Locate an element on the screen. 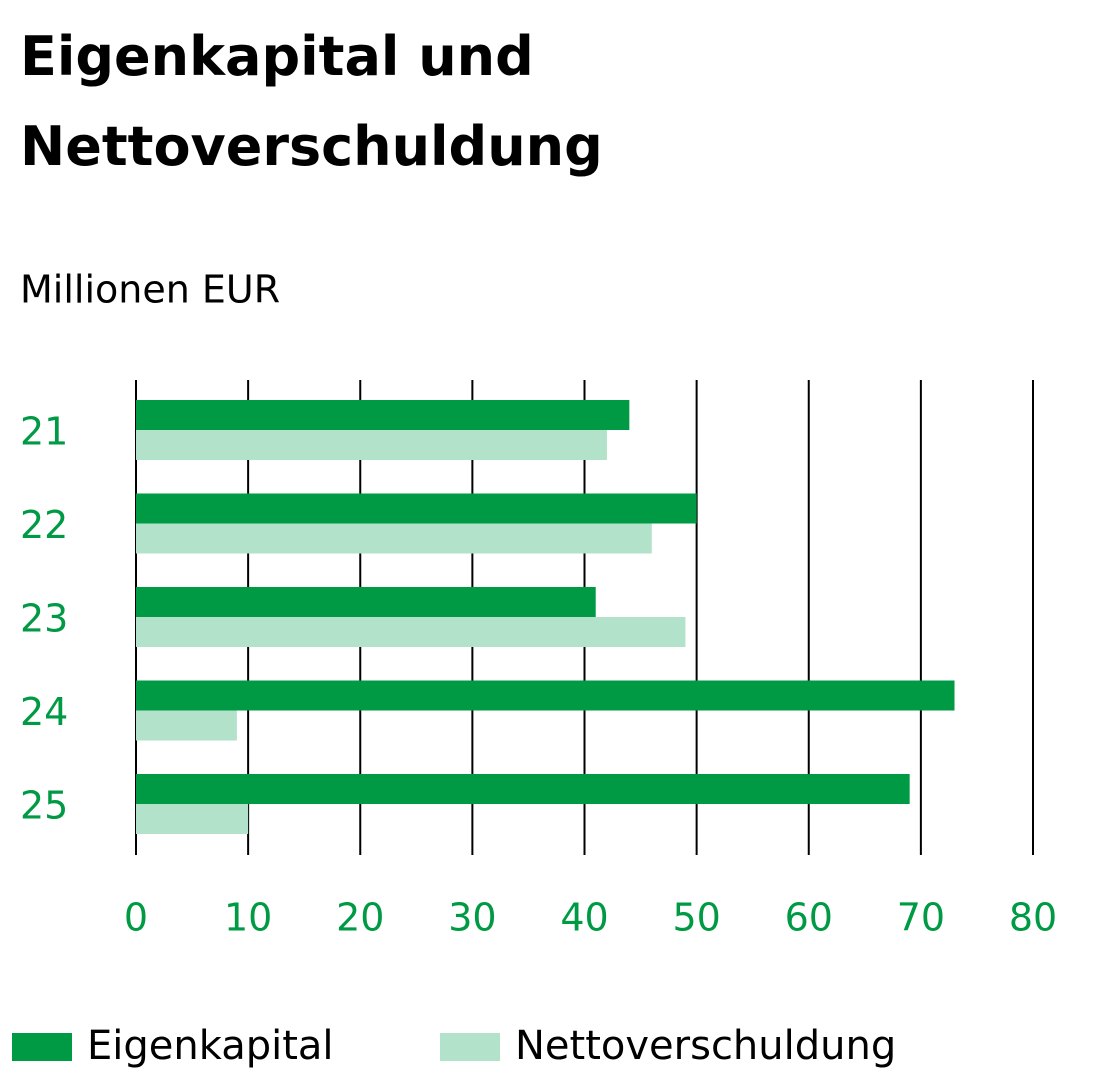  x-tick-label: 0 is located at coordinates (136, 918).